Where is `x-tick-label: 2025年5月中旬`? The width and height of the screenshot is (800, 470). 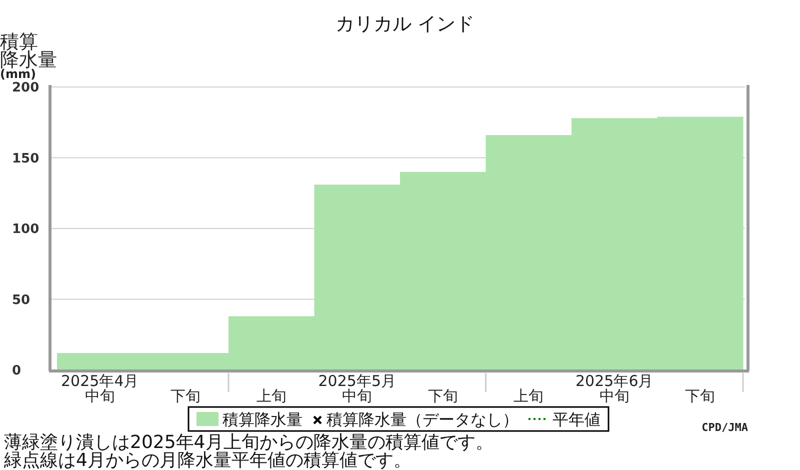
x-tick-label: 2025年5月中旬 is located at coordinates (357, 388).